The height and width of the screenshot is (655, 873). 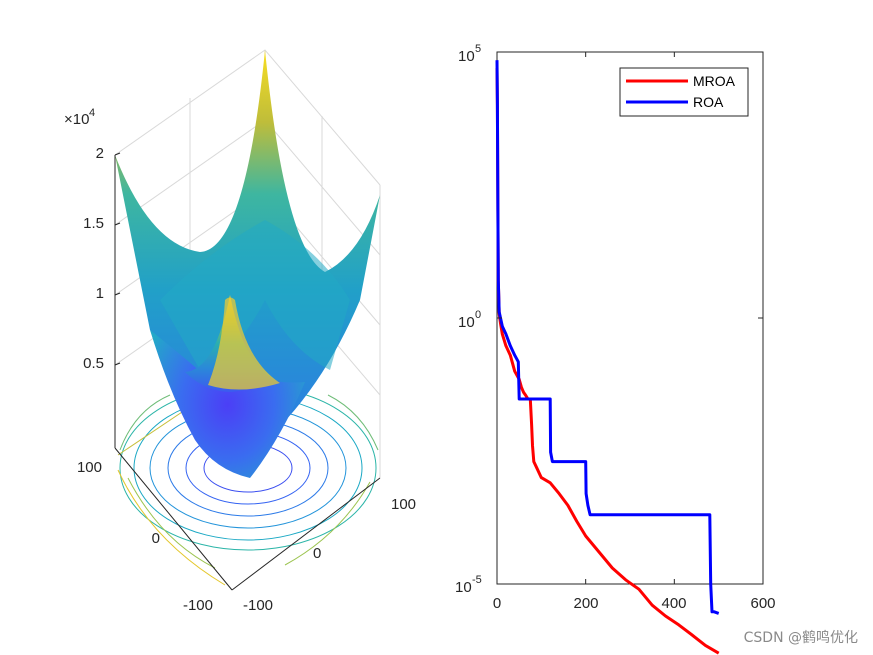 I want to click on z-exponent-power: 4, so click(x=92, y=113).